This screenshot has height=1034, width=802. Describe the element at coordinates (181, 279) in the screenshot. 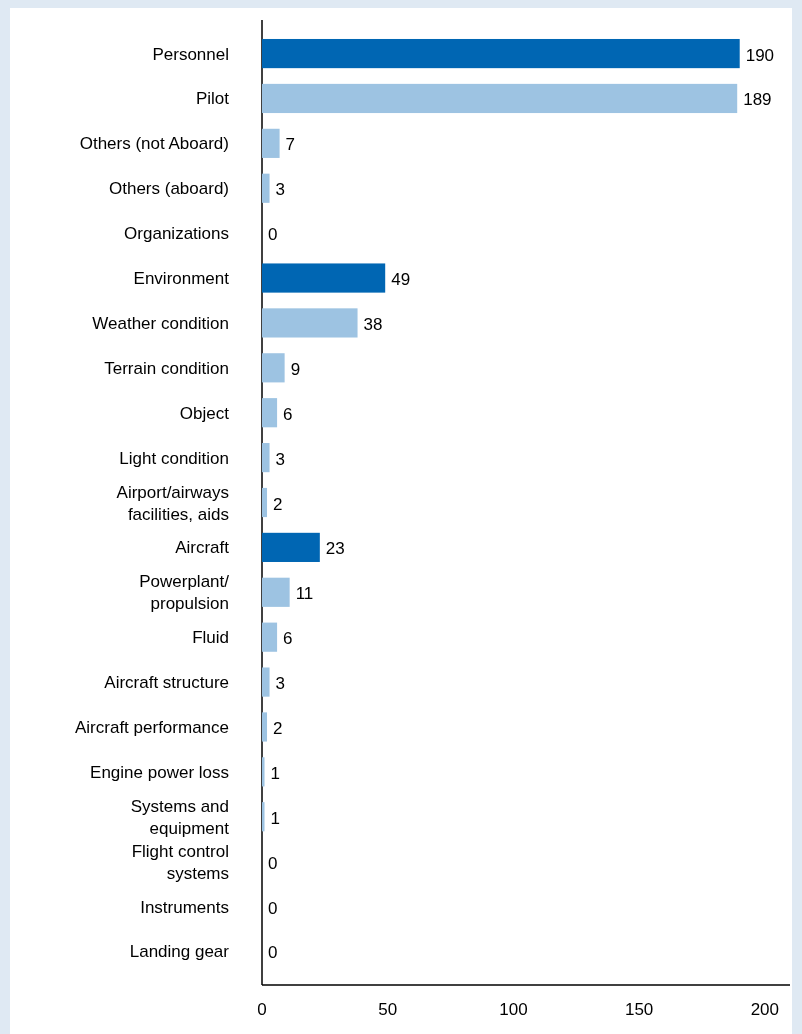

I see `y-tick-label: Environment` at that location.